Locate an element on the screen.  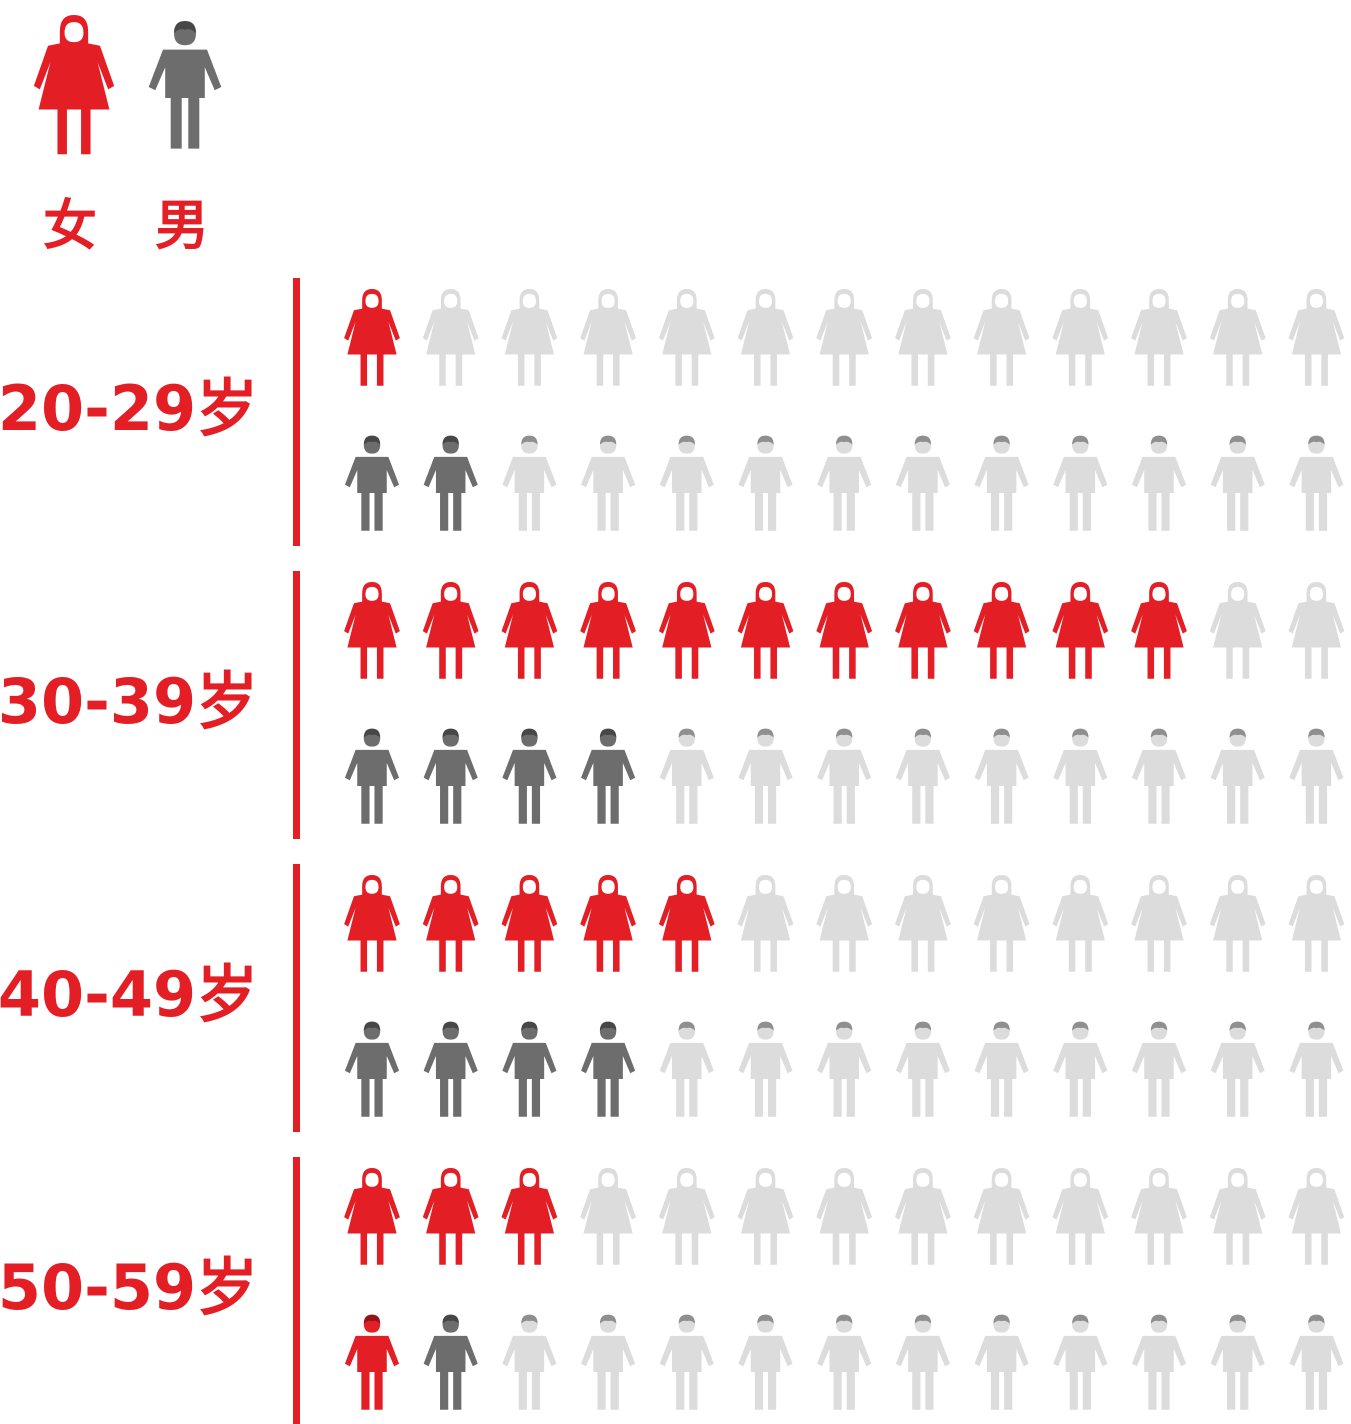
legend: 女 男 is located at coordinates (127, 136).